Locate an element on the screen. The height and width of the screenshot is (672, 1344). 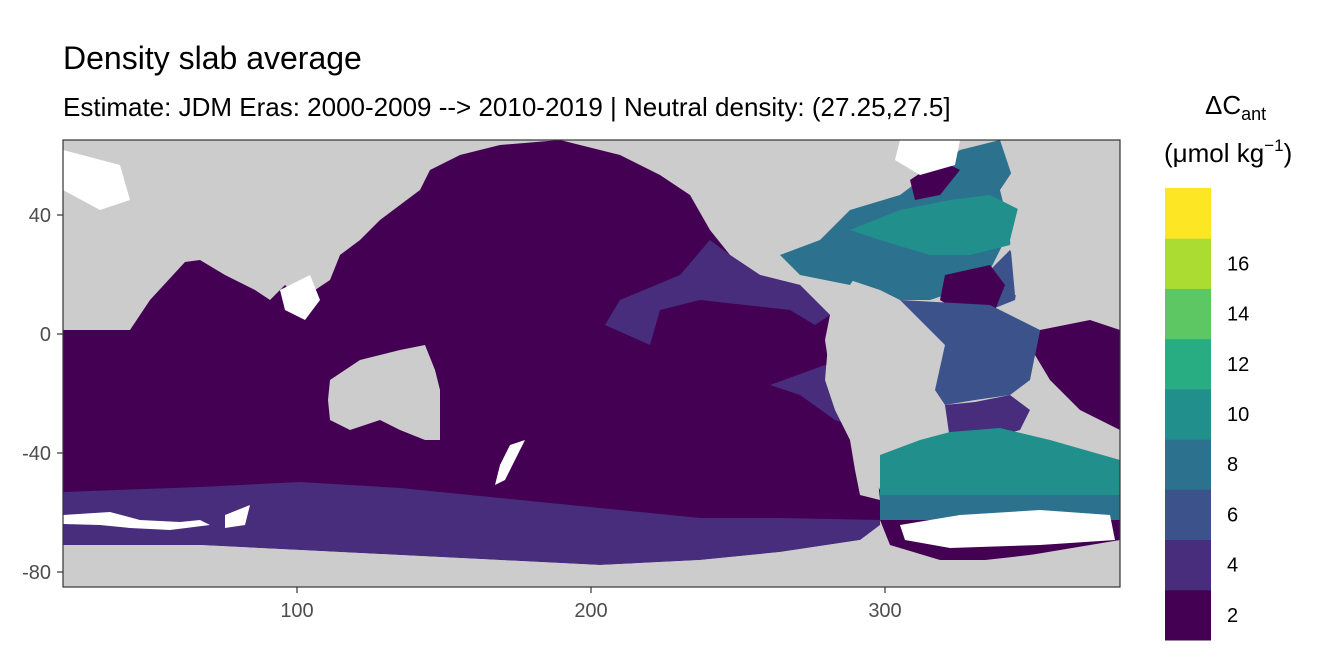
x-tick-label-300: 300 is located at coordinates (884, 611).